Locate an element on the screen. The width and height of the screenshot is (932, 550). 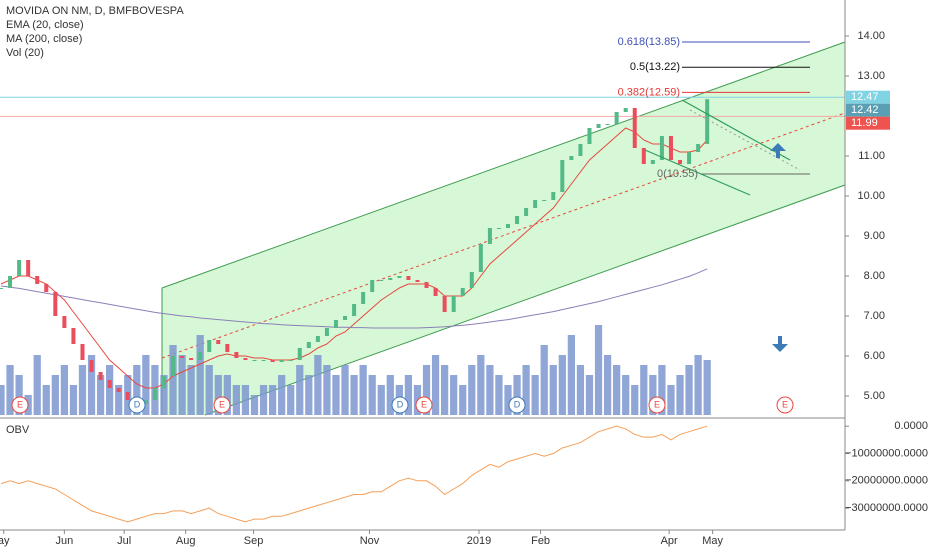
y-tick-label: 10.00 is located at coordinates (871, 196).